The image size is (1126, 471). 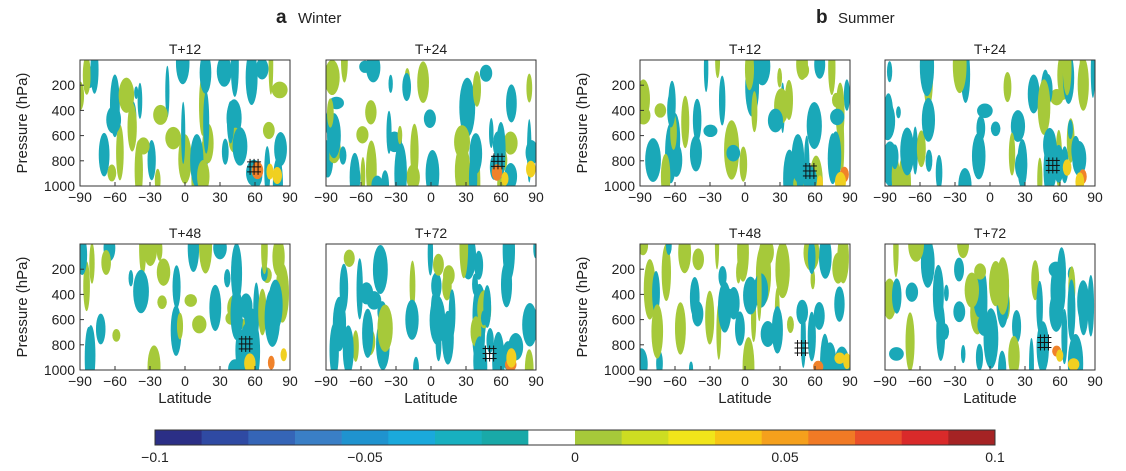 I want to click on x-tick-label: 90, so click(x=536, y=381).